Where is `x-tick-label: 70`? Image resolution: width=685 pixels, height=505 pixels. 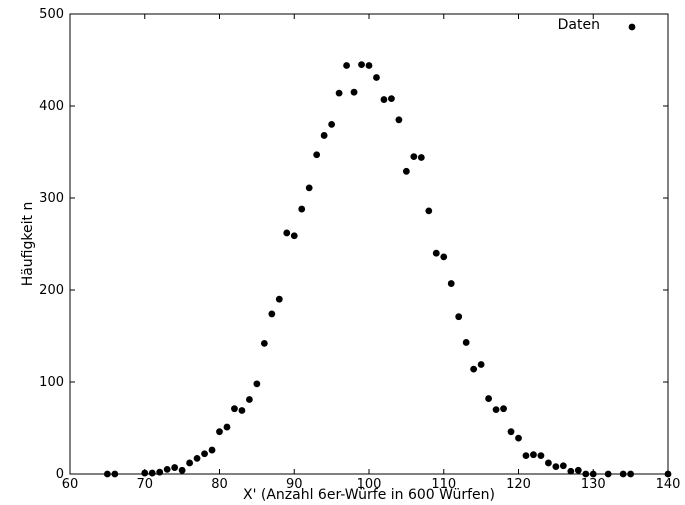
x-tick-label: 70 is located at coordinates (144, 484).